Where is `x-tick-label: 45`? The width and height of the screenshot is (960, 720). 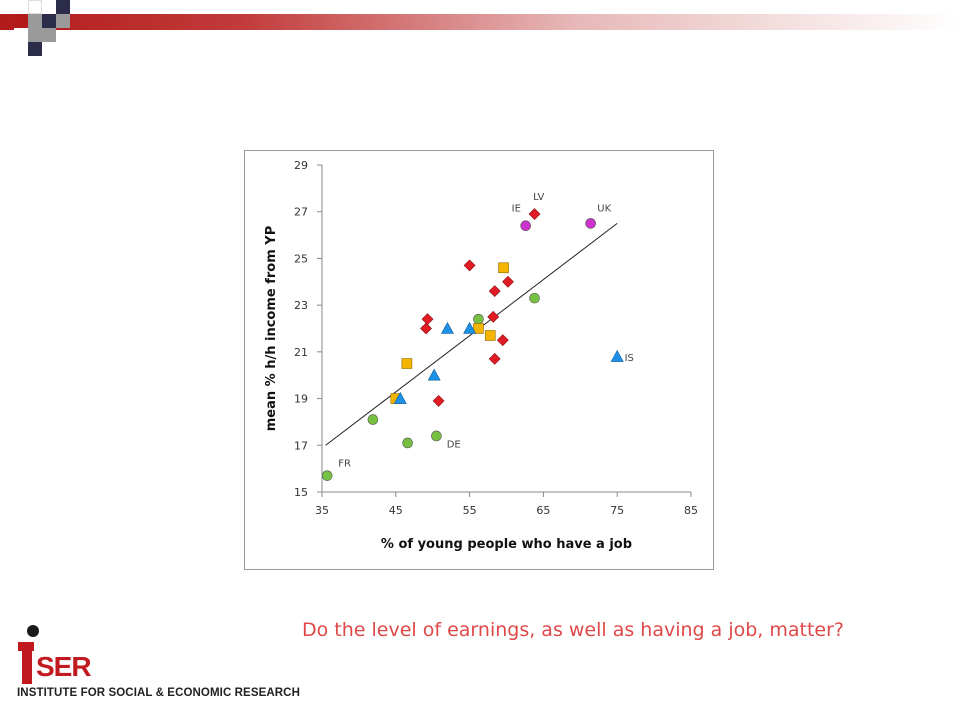
x-tick-label: 45 is located at coordinates (396, 510).